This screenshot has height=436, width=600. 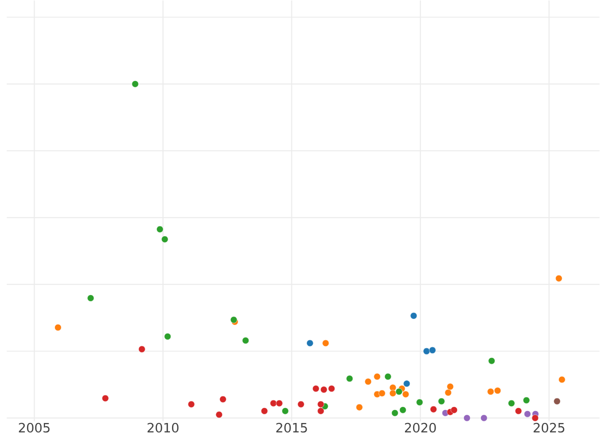 I want to click on x-tick-label: 2020, so click(x=420, y=427).